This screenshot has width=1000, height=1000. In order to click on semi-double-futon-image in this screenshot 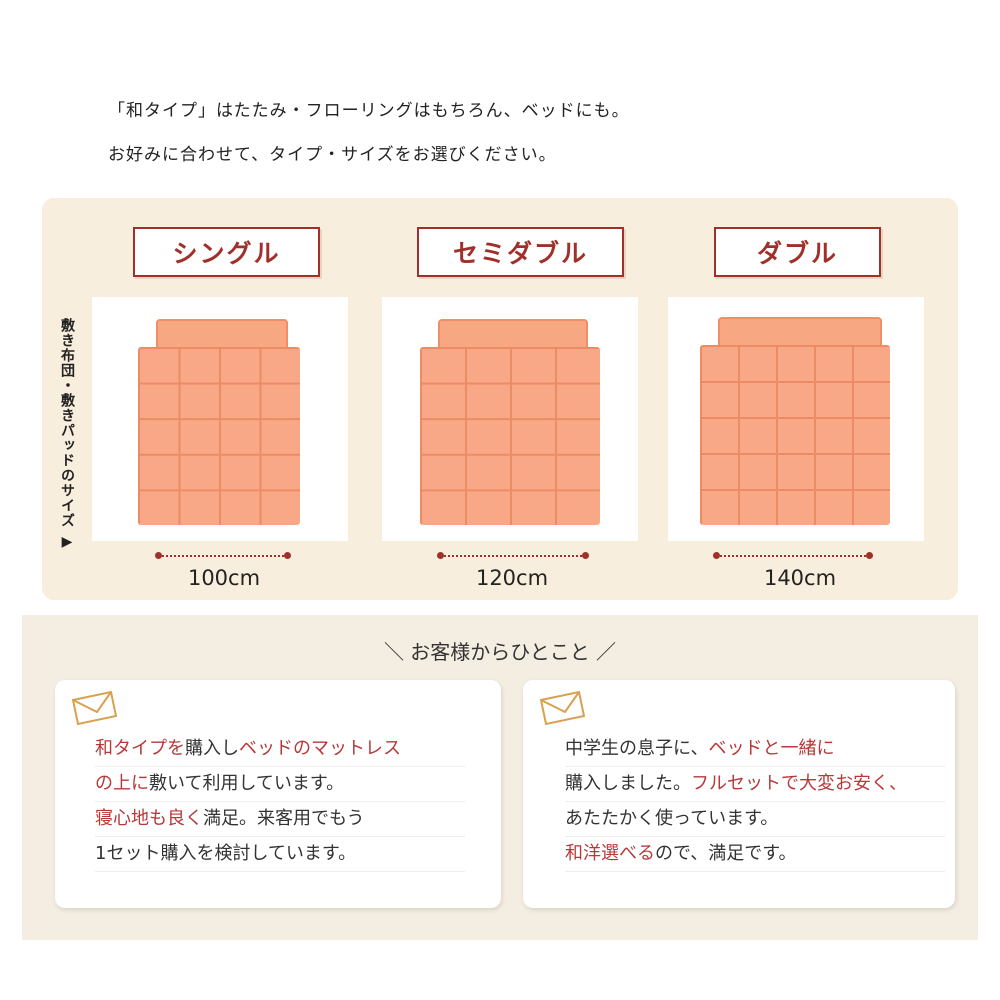, I will do `click(510, 419)`.